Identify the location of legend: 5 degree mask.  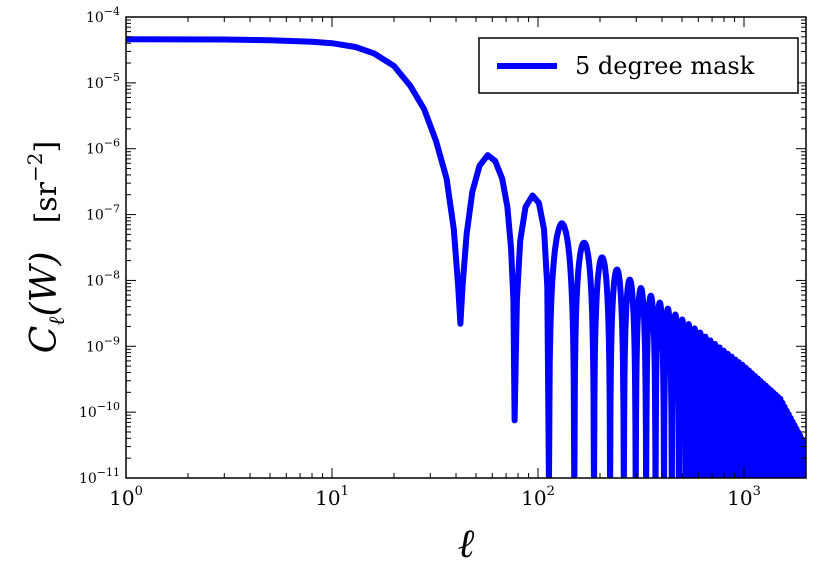
(638, 65).